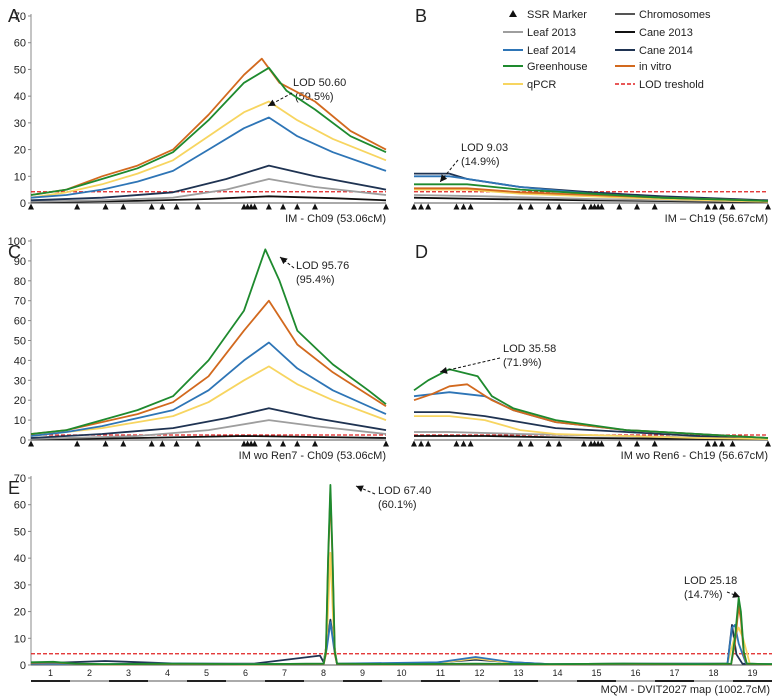 The height and width of the screenshot is (697, 778). What do you see at coordinates (404, 491) in the screenshot?
I see `panel-e-annotation-lod: LOD 67.40` at bounding box center [404, 491].